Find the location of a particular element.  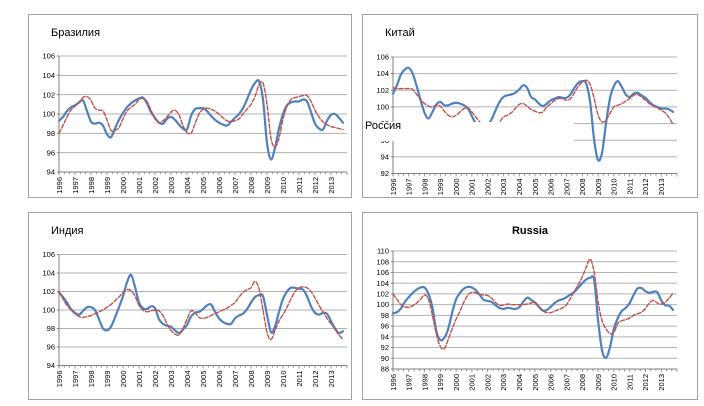

chart-title-russia: Russia is located at coordinates (530, 231).